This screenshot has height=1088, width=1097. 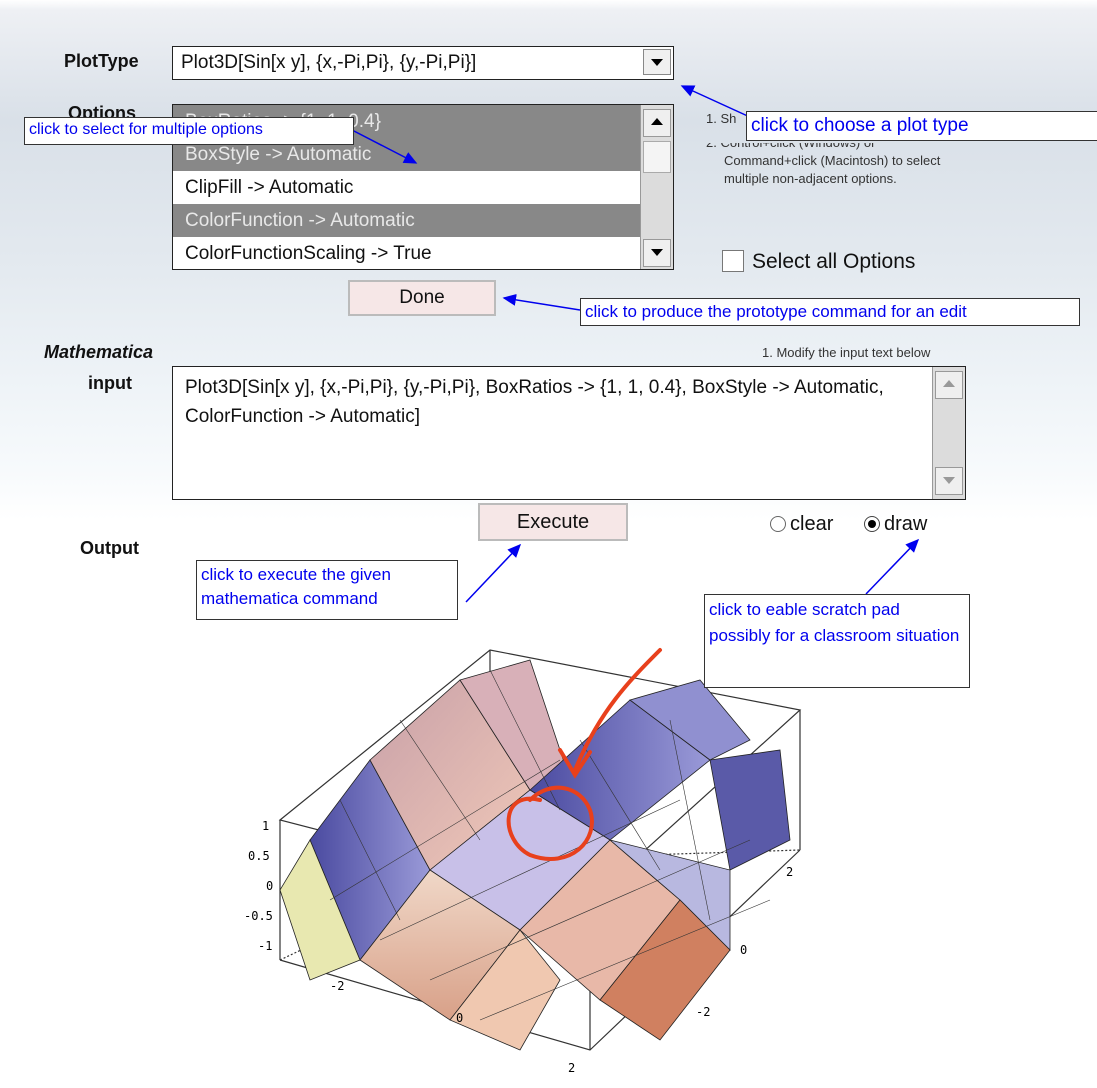 What do you see at coordinates (384, 146) in the screenshot?
I see `arrow-multi-select` at bounding box center [384, 146].